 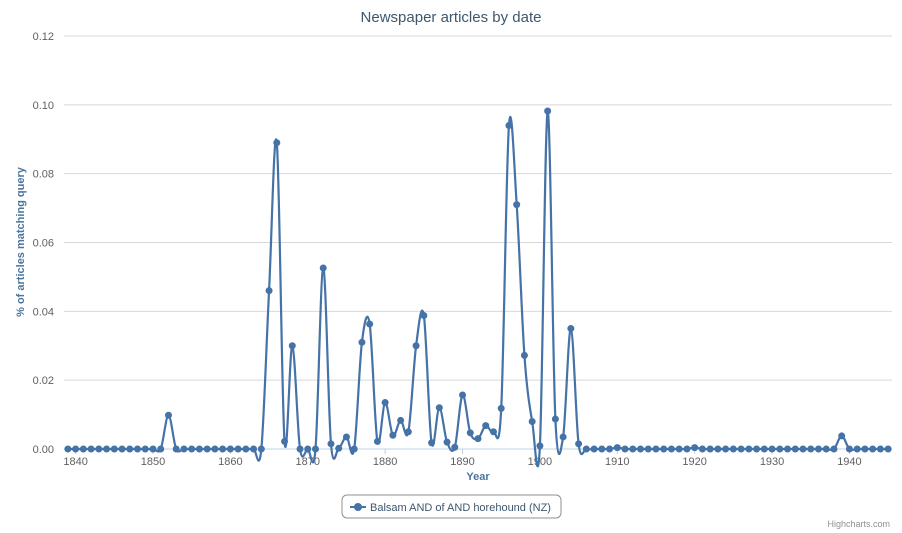 I want to click on legend-item-label: Balsam AND of AND horehound (NZ), so click(x=460, y=508).